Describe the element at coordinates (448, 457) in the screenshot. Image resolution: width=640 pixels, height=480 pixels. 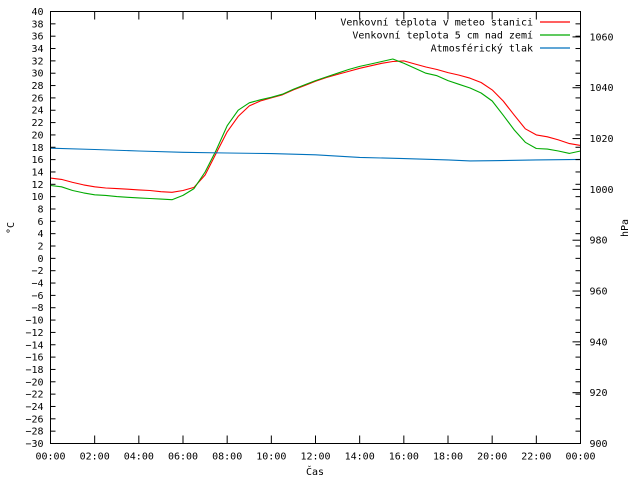
I see `x-tick-label: 18:00` at that location.